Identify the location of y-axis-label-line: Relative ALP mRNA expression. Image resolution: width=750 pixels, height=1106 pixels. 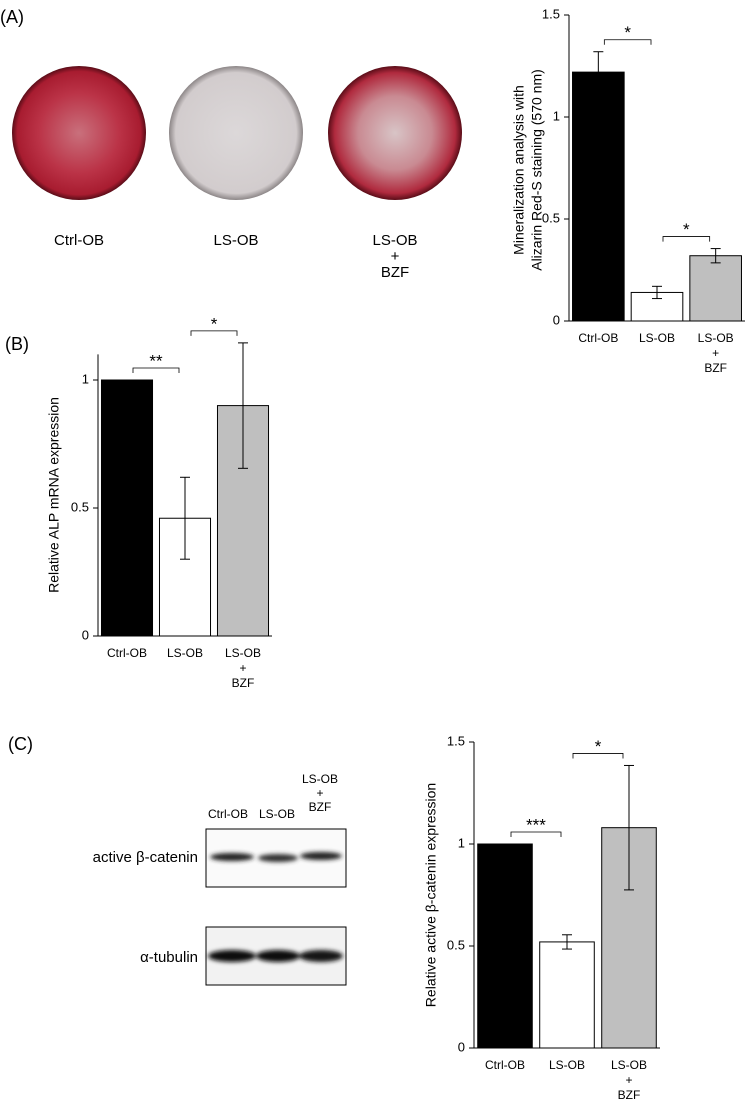
(54, 495).